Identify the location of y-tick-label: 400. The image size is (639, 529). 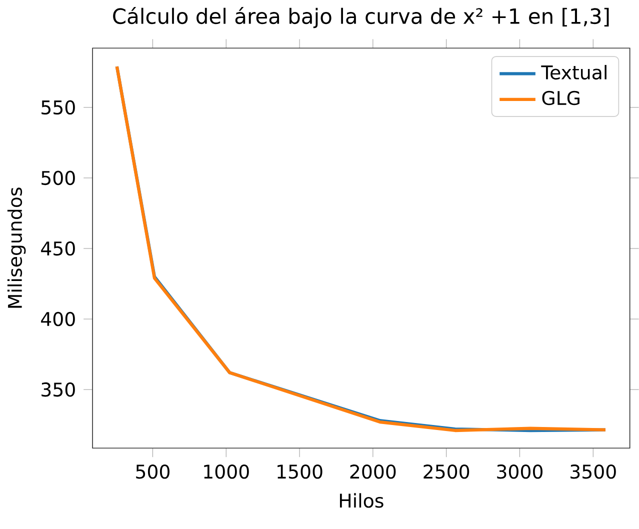
(58, 319).